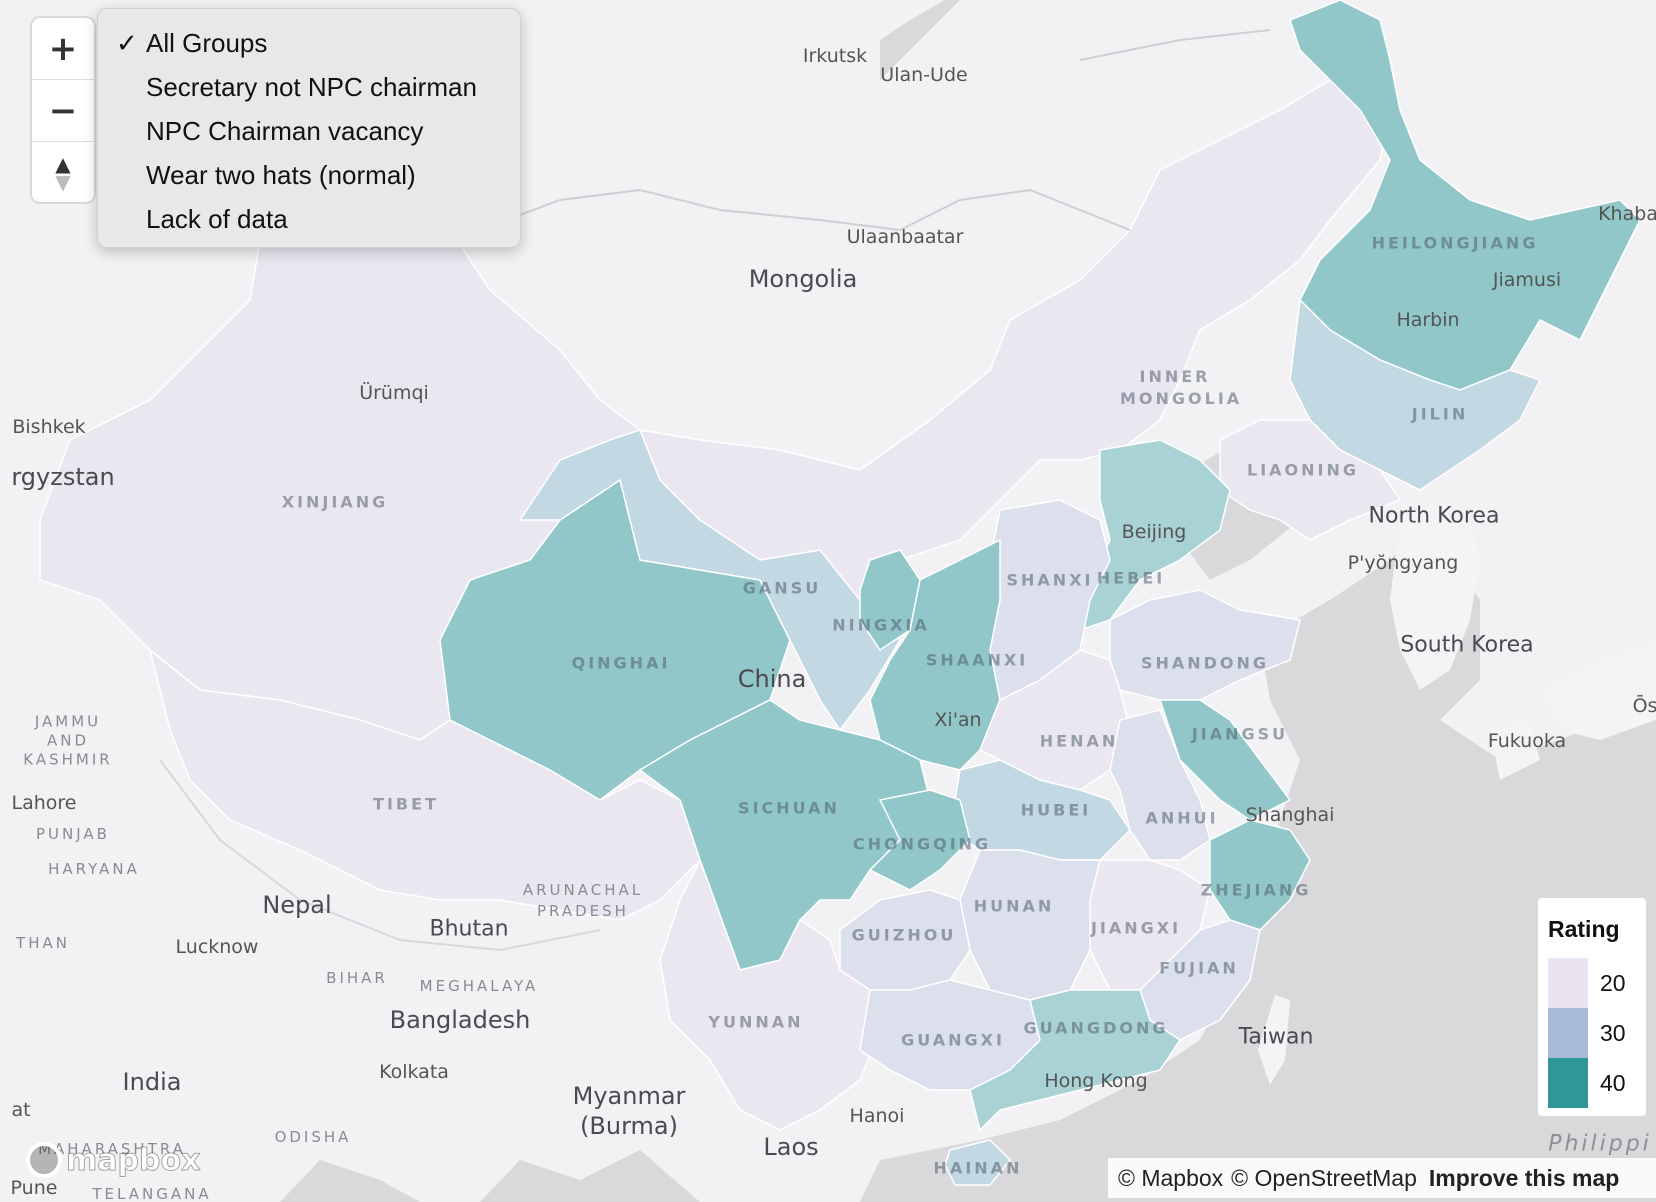 The width and height of the screenshot is (1656, 1202). I want to click on legend-value: 30, so click(1613, 1033).